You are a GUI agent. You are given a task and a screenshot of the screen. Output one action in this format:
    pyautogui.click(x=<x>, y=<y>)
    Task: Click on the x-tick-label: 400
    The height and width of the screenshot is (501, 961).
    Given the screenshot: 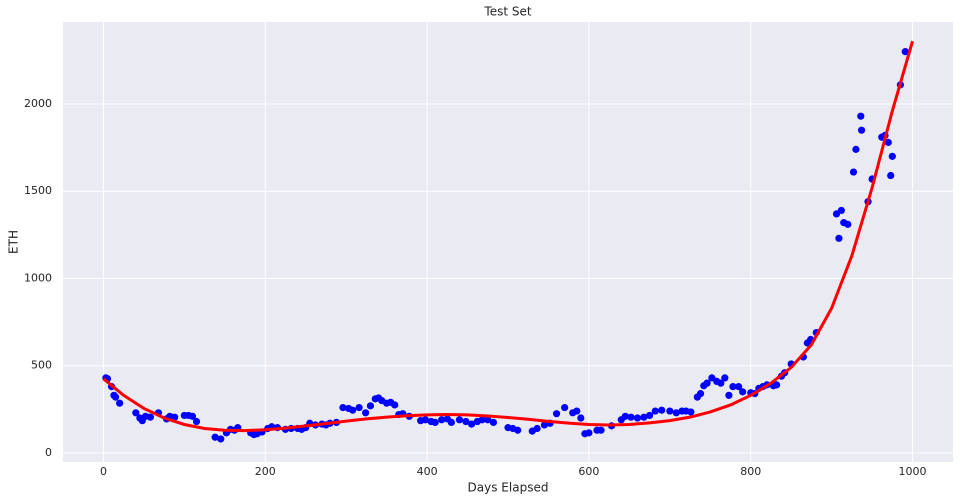 What is the action you would take?
    pyautogui.click(x=427, y=471)
    